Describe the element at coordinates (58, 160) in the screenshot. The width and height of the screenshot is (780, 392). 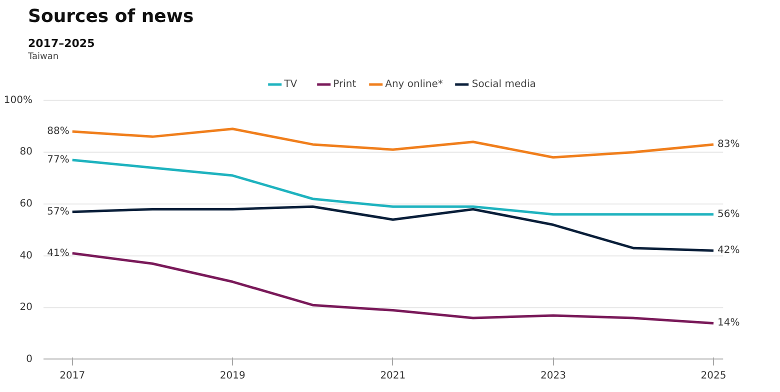
I see `data-label: 77%` at that location.